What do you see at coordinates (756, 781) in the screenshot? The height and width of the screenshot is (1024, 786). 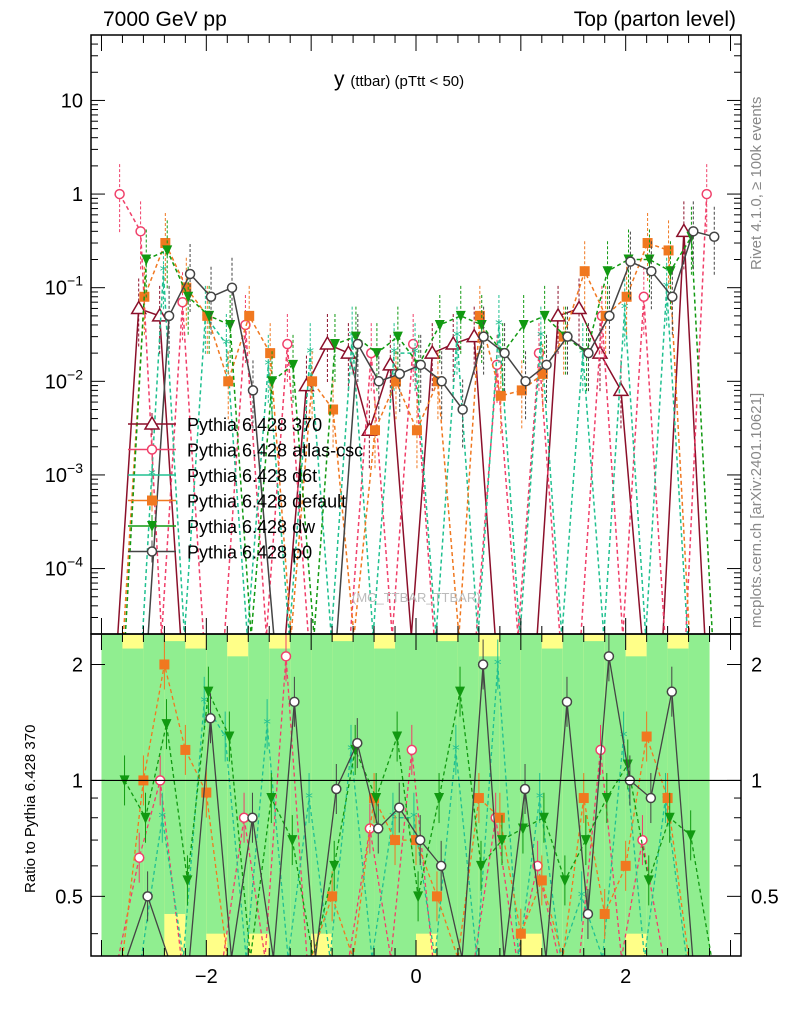 I see `ratio-y-tick-label-right: 1` at bounding box center [756, 781].